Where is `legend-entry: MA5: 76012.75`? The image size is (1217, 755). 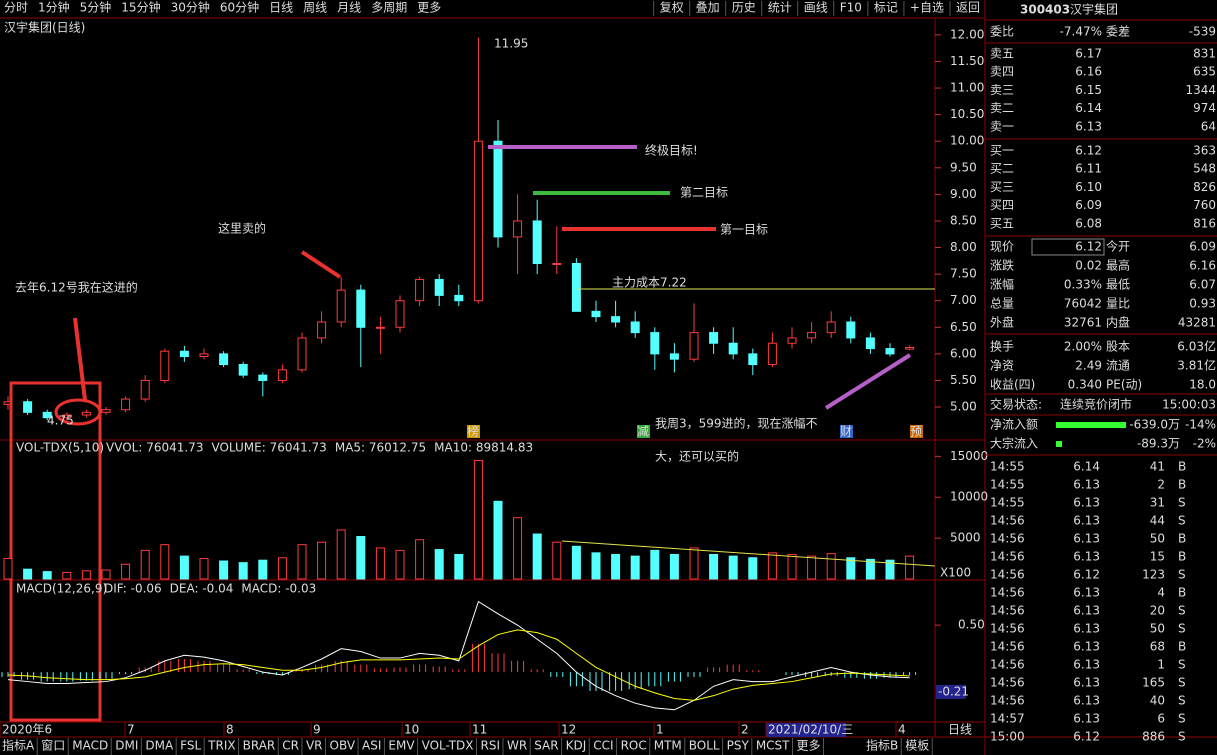
legend-entry: MA5: 76012.75 is located at coordinates (380, 448).